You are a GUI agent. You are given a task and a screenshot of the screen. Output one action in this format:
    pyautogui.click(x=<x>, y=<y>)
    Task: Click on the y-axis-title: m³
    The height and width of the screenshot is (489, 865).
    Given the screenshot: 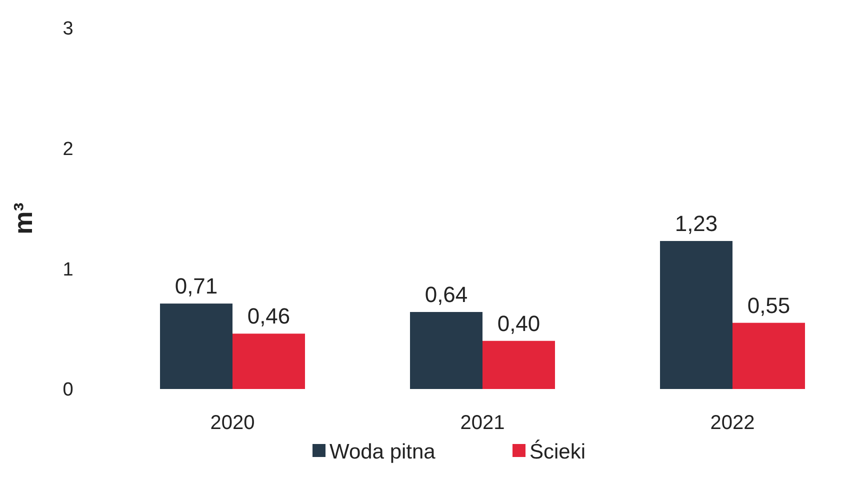 What is the action you would take?
    pyautogui.click(x=23, y=218)
    